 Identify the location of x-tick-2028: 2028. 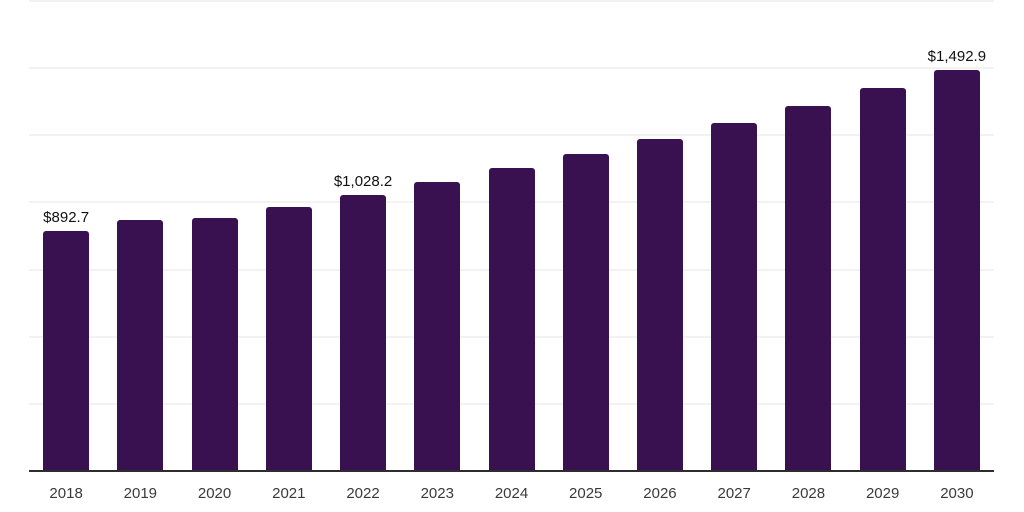
(808, 493).